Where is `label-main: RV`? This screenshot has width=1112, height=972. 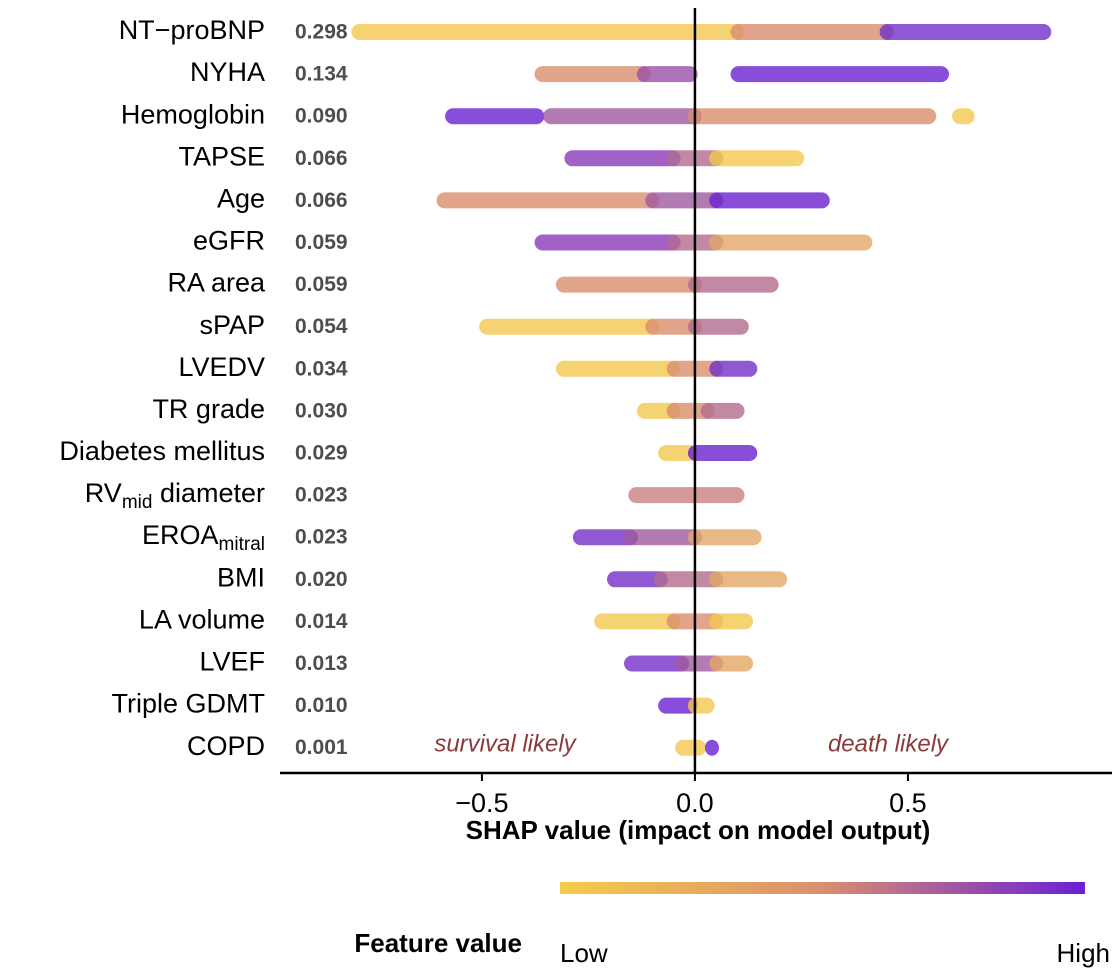
label-main: RV is located at coordinates (103, 493).